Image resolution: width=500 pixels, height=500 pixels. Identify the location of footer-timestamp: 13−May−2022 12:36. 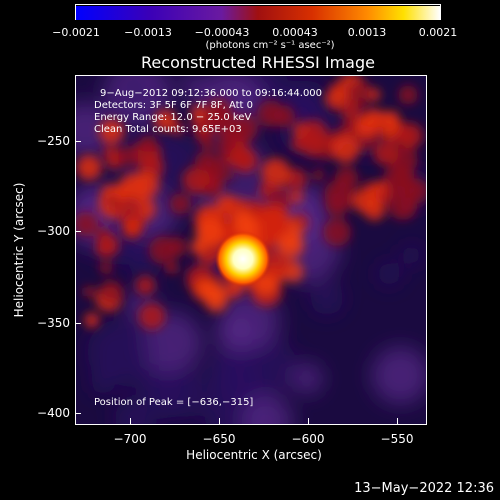
(424, 488).